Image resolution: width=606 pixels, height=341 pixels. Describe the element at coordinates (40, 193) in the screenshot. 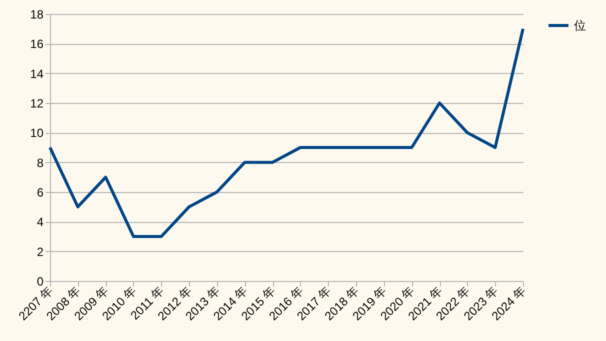

I see `y-tick-label: 6` at that location.